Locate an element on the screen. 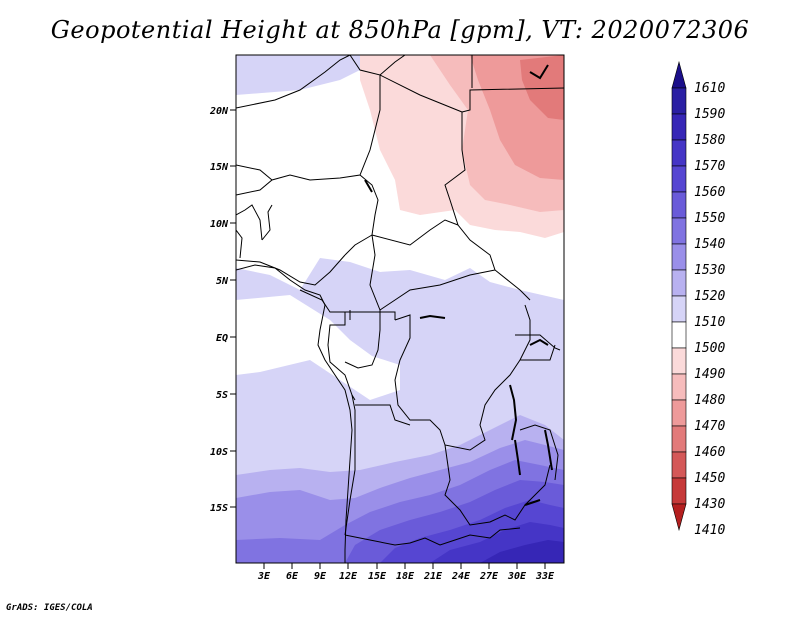 This screenshot has width=800, height=618. colorbar-label: 1540 is located at coordinates (709, 244).